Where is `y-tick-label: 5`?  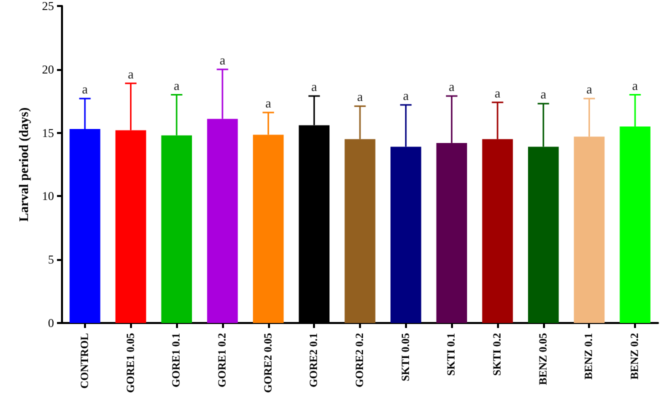 y-tick-label: 5 is located at coordinates (51, 259).